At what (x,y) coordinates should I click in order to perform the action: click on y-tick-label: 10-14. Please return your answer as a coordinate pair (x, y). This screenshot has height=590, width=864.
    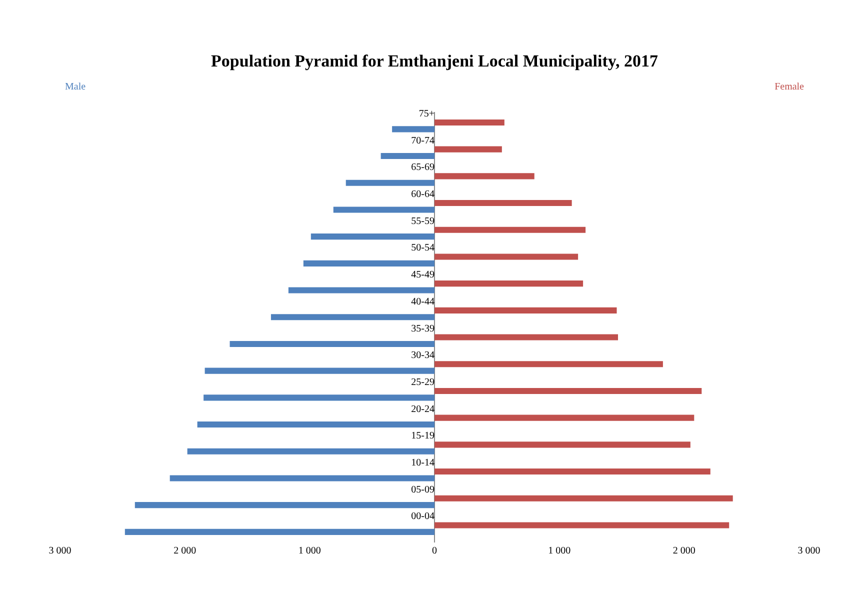
    Looking at the image, I should click on (422, 463).